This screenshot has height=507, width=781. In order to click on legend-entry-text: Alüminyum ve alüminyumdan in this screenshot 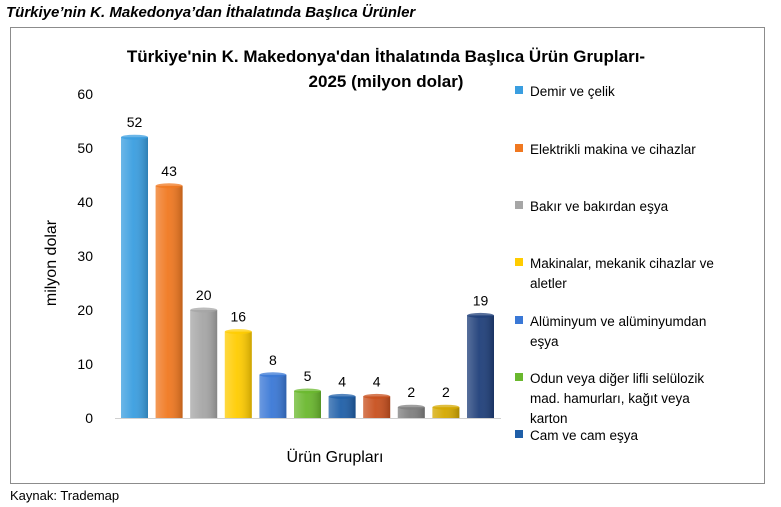, I will do `click(618, 321)`.